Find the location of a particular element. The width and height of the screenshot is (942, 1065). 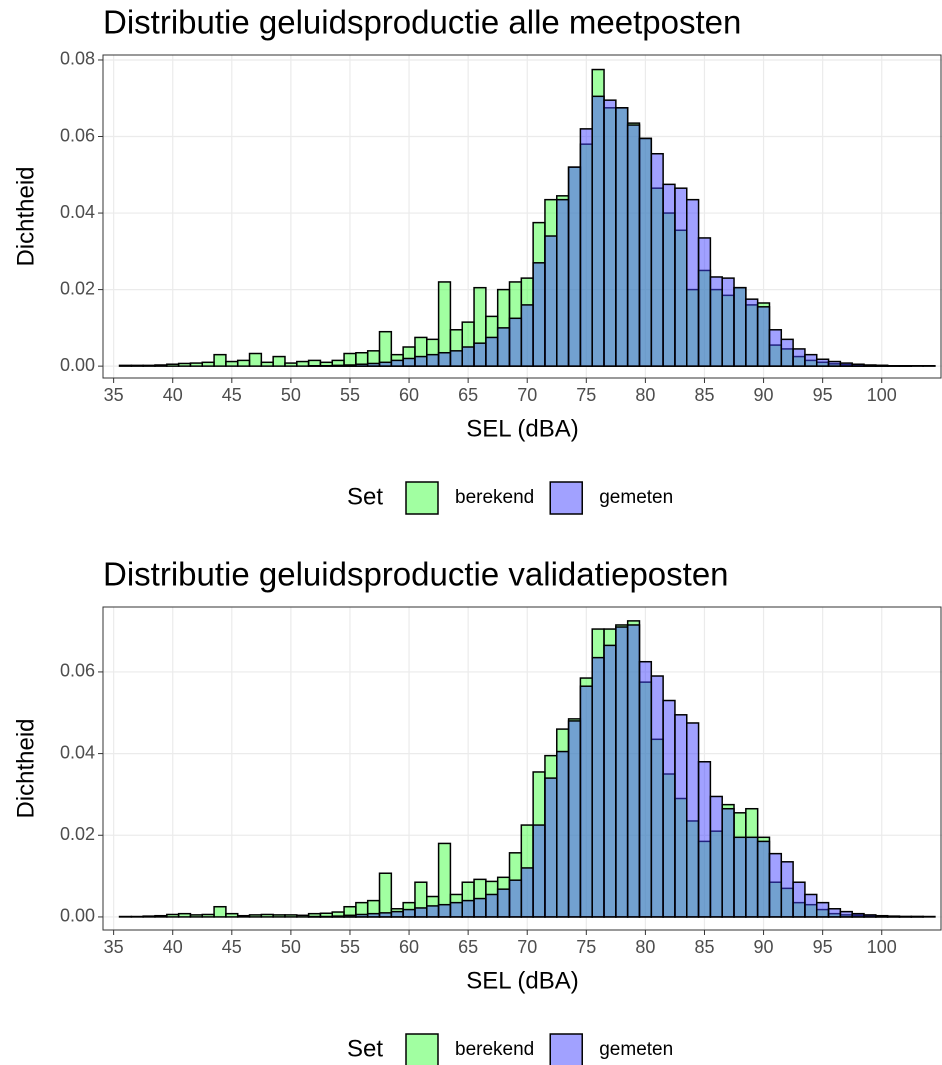

x-tick-label: 50 is located at coordinates (291, 947).